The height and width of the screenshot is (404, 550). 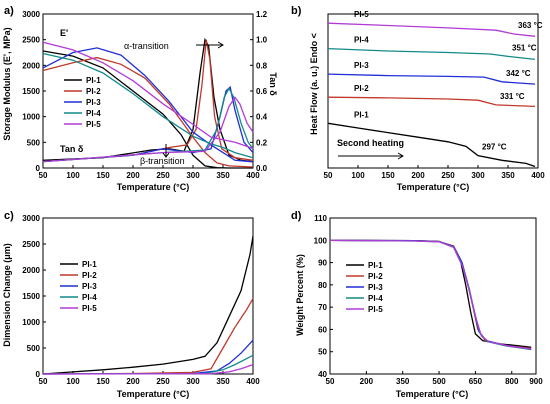 What do you see at coordinates (262, 168) in the screenshot?
I see `y2-tick-label: 0.0` at bounding box center [262, 168].